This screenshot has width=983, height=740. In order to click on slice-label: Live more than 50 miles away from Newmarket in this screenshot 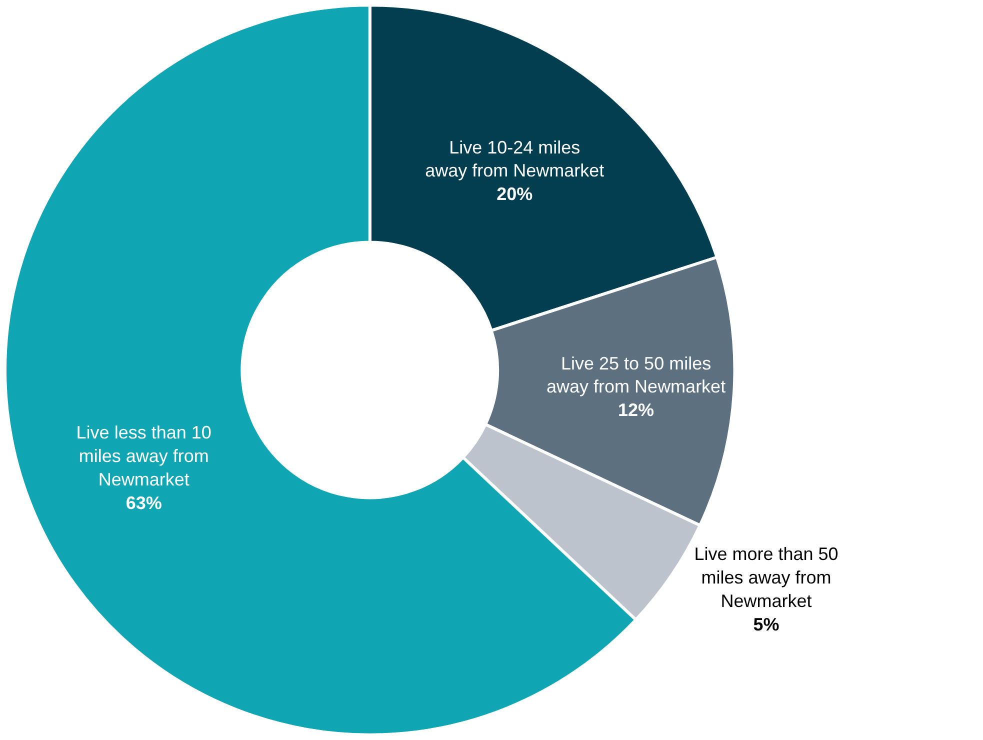, I will do `click(766, 578)`.